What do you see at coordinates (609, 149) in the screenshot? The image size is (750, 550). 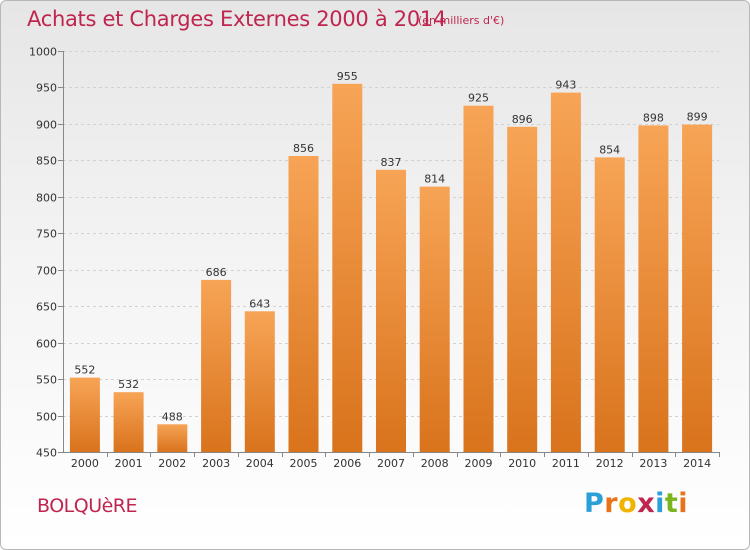 I see `data-label: 854` at bounding box center [609, 149].